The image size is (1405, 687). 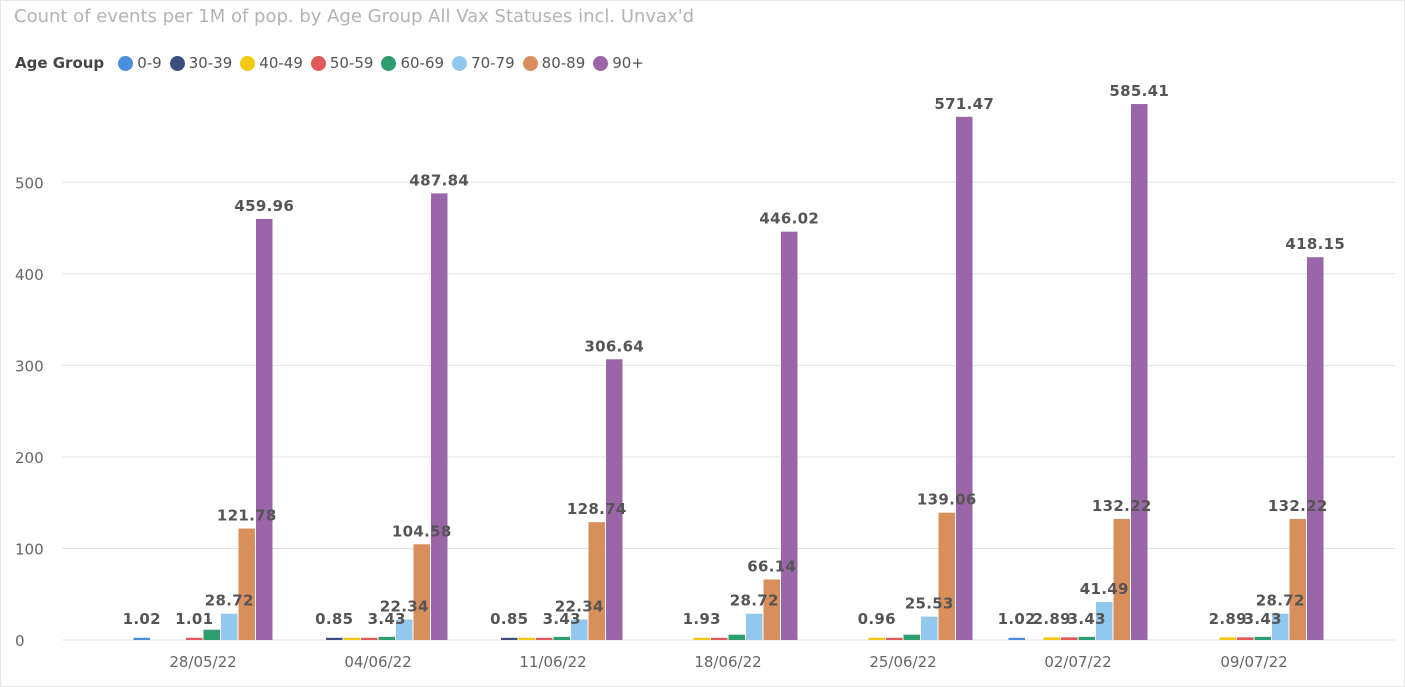 I want to click on bar-50-59-11/06/22, so click(x=544, y=638).